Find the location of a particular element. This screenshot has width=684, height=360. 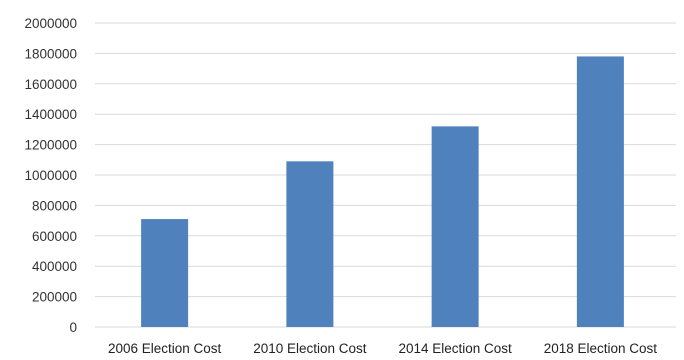

y-tick-label: 600000 is located at coordinates (54, 236).